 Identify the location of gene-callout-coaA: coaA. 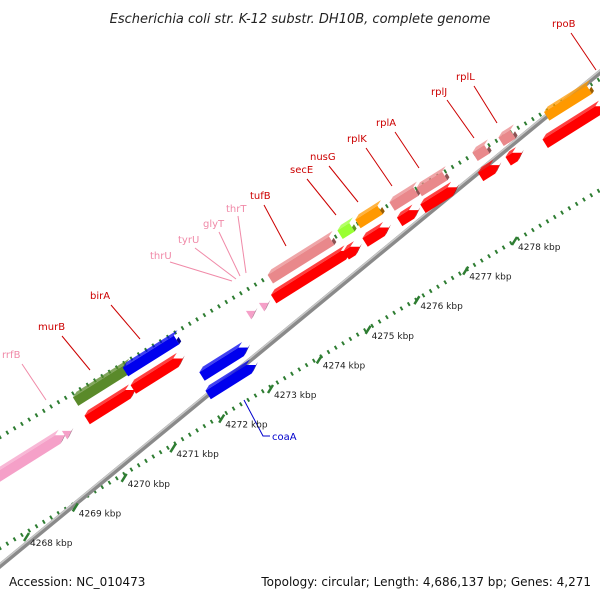
(270, 421).